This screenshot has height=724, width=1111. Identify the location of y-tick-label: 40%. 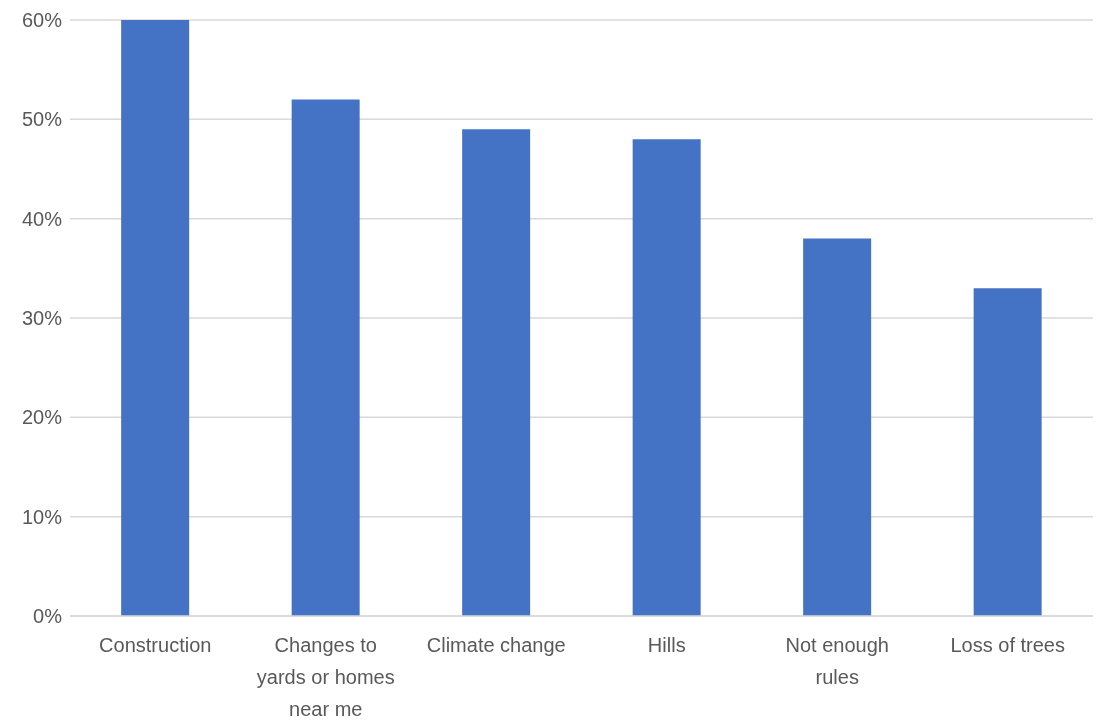
(42, 218).